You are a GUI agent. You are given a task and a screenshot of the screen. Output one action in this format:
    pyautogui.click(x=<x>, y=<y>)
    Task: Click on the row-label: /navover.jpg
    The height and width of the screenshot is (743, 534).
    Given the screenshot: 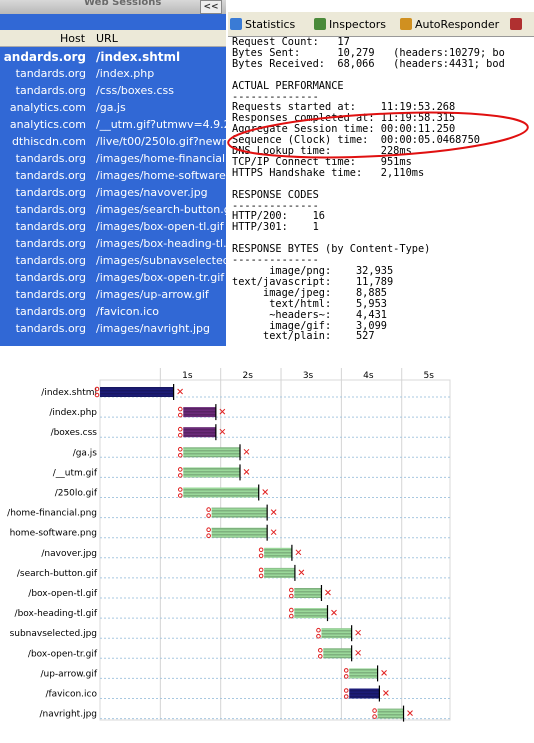 What is the action you would take?
    pyautogui.click(x=69, y=554)
    